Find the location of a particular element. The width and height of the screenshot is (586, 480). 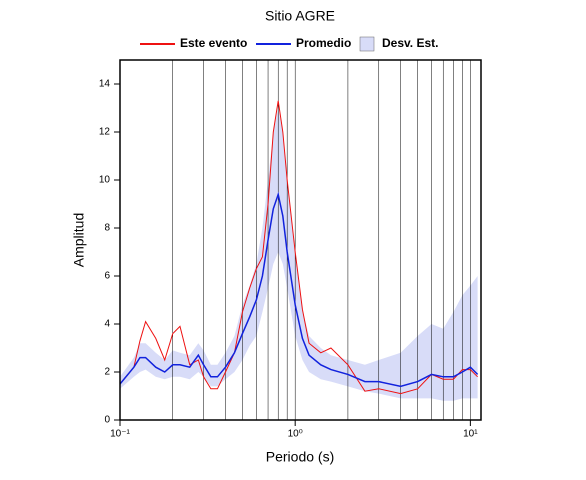

y-tick-label: 2 is located at coordinates (107, 372).